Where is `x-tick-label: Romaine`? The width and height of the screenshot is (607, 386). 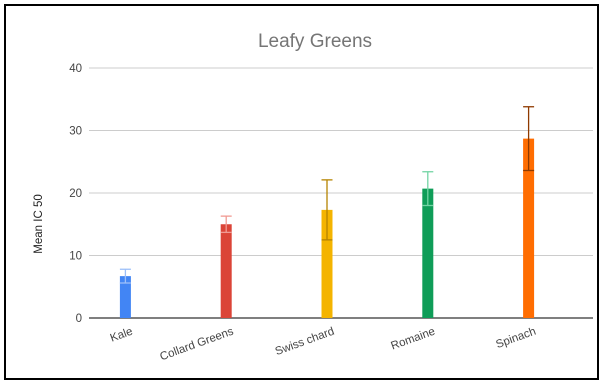 x-tick-label: Romaine is located at coordinates (412, 339).